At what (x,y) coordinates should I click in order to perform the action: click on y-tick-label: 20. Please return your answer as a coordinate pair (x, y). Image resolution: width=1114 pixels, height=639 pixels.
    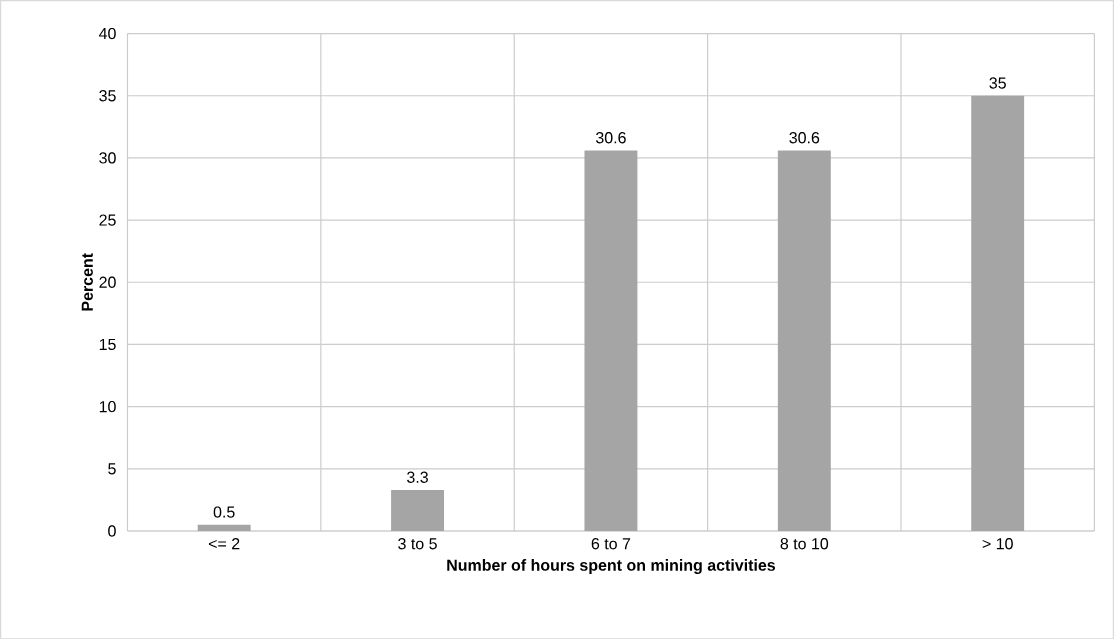
    Looking at the image, I should click on (107, 282).